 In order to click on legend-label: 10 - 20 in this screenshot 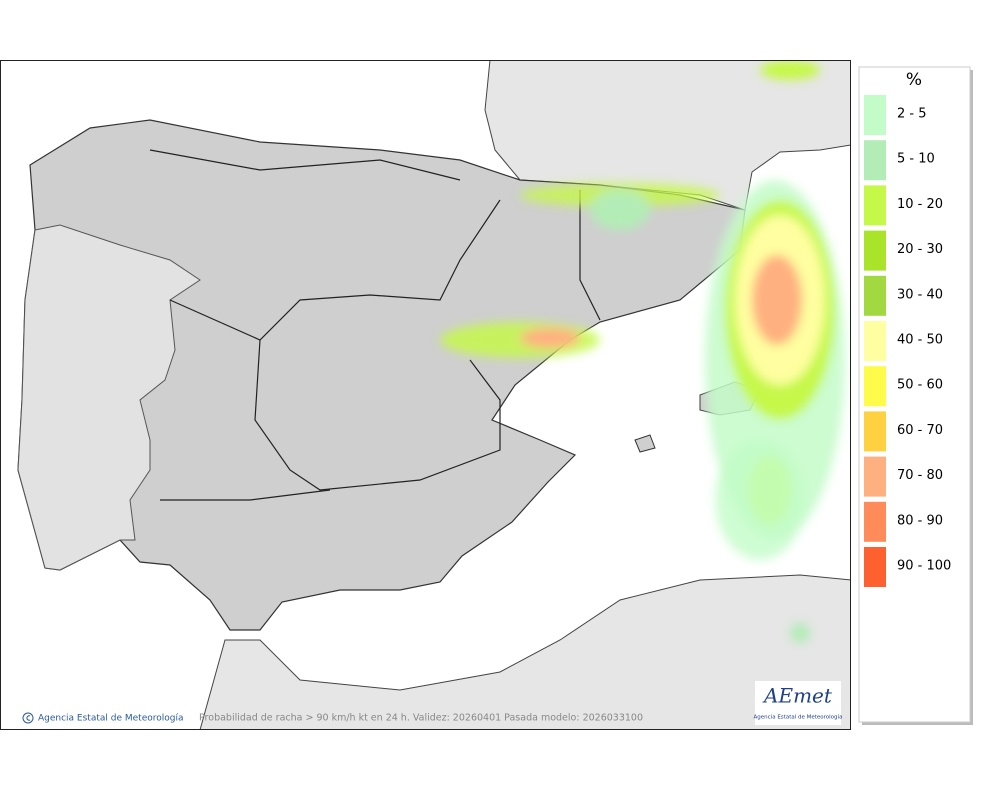, I will do `click(920, 204)`.